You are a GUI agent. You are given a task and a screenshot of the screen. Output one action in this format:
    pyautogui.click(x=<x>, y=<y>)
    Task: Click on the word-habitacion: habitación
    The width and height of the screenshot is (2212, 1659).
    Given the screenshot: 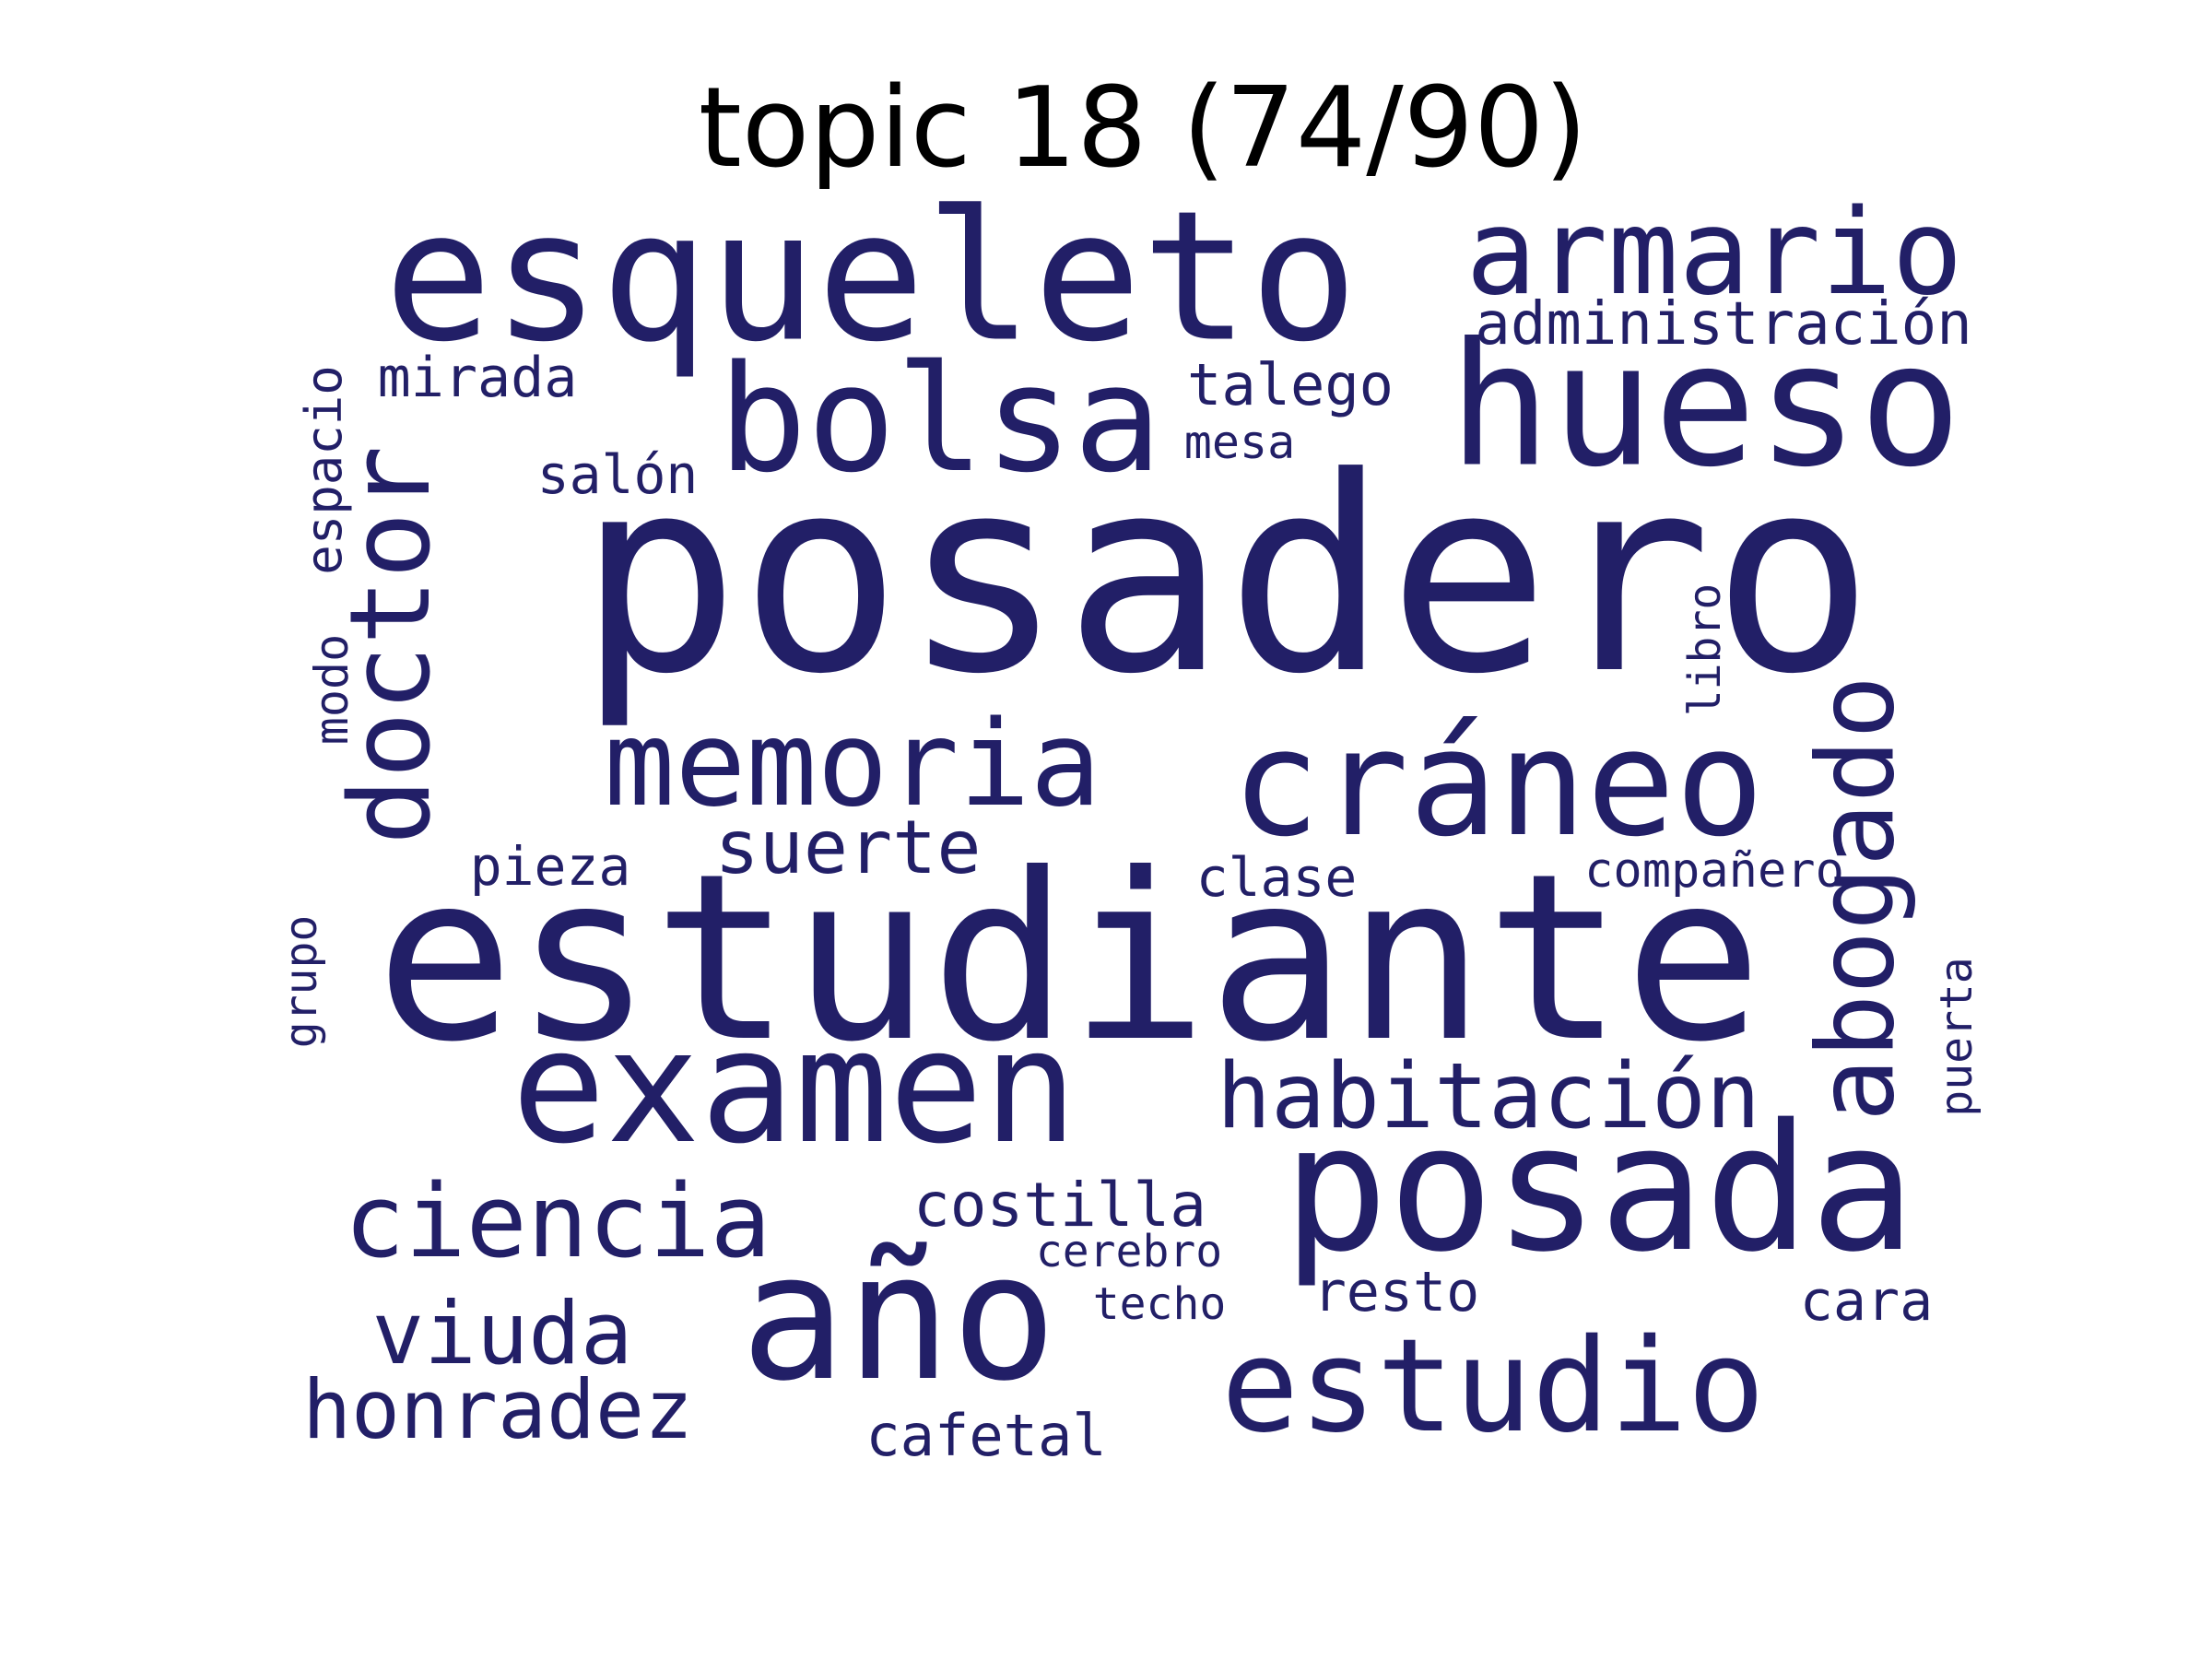 What is the action you would take?
    pyautogui.click(x=1488, y=1096)
    